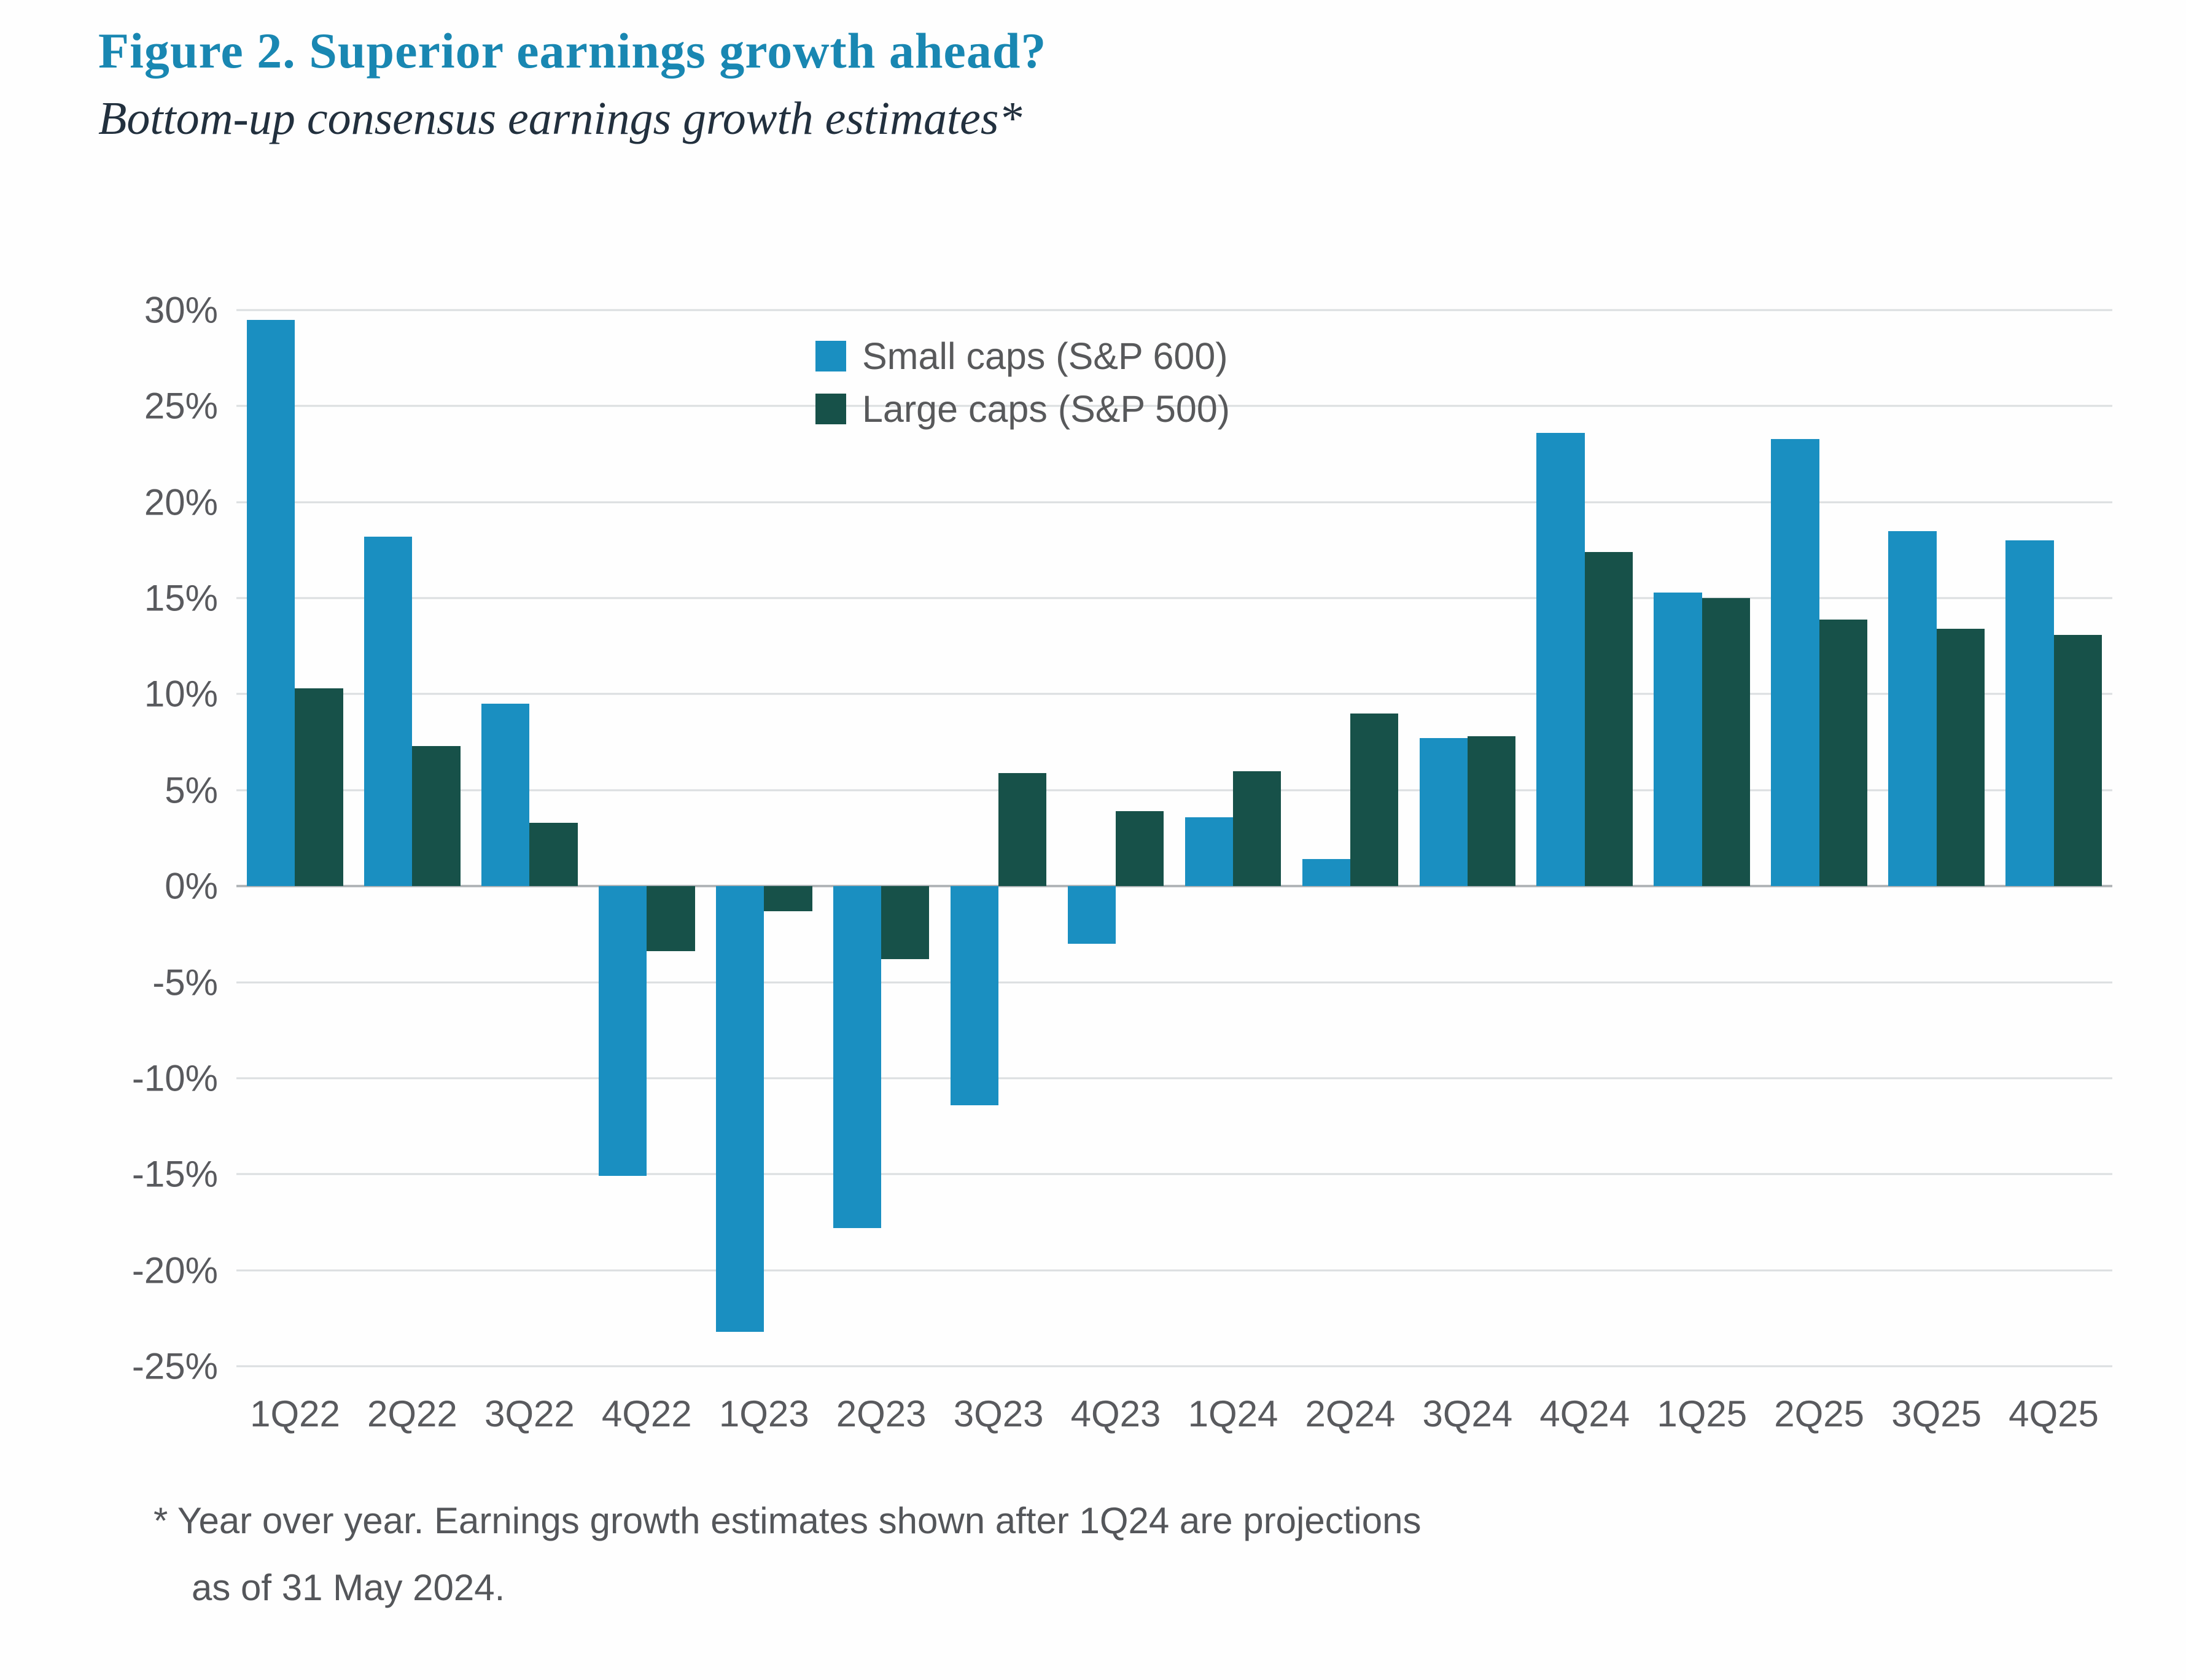 The height and width of the screenshot is (1680, 2186). What do you see at coordinates (388, 712) in the screenshot?
I see `bar-small-caps-2Q22` at bounding box center [388, 712].